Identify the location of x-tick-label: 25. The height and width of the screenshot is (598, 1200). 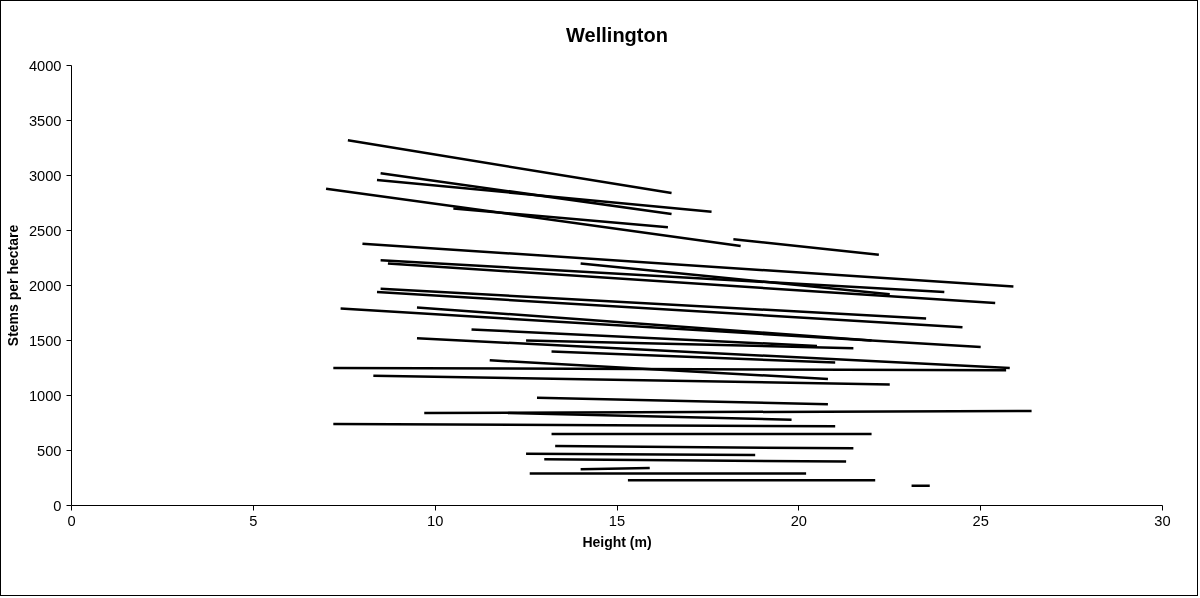
(980, 520).